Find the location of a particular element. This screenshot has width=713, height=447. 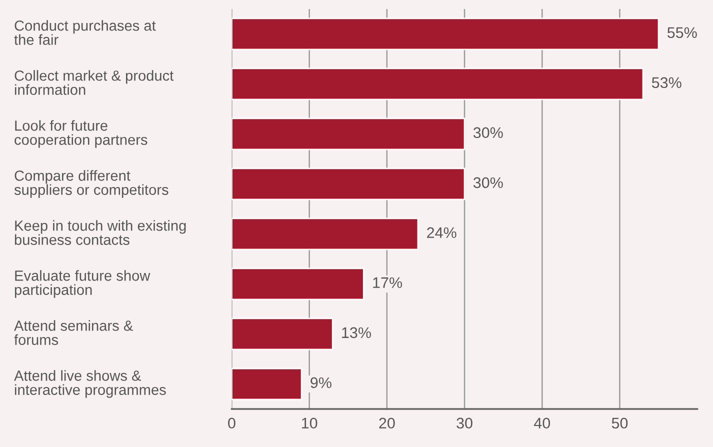

x-tick-label: 50 is located at coordinates (620, 423).